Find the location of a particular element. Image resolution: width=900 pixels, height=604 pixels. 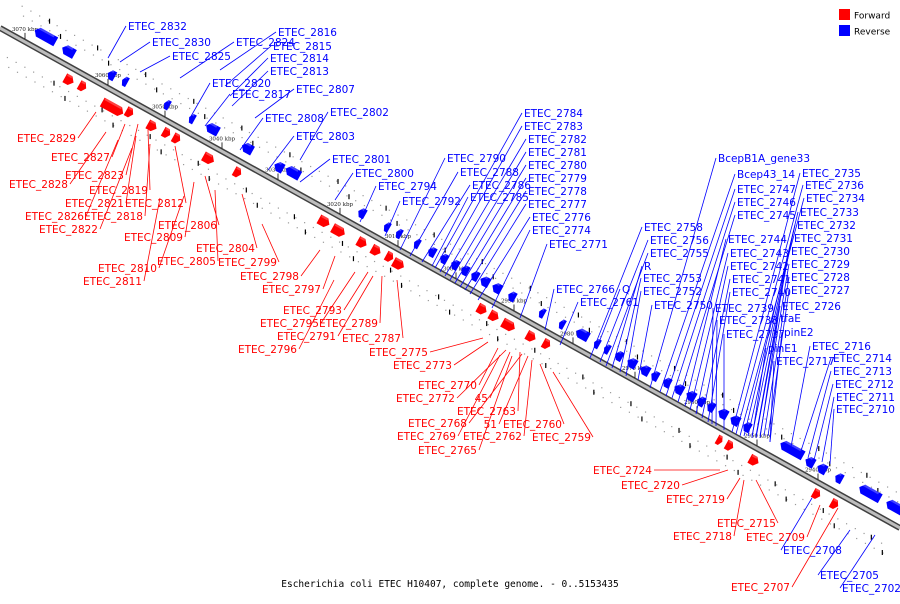

gene-label: ETEC_2713 is located at coordinates (862, 372).